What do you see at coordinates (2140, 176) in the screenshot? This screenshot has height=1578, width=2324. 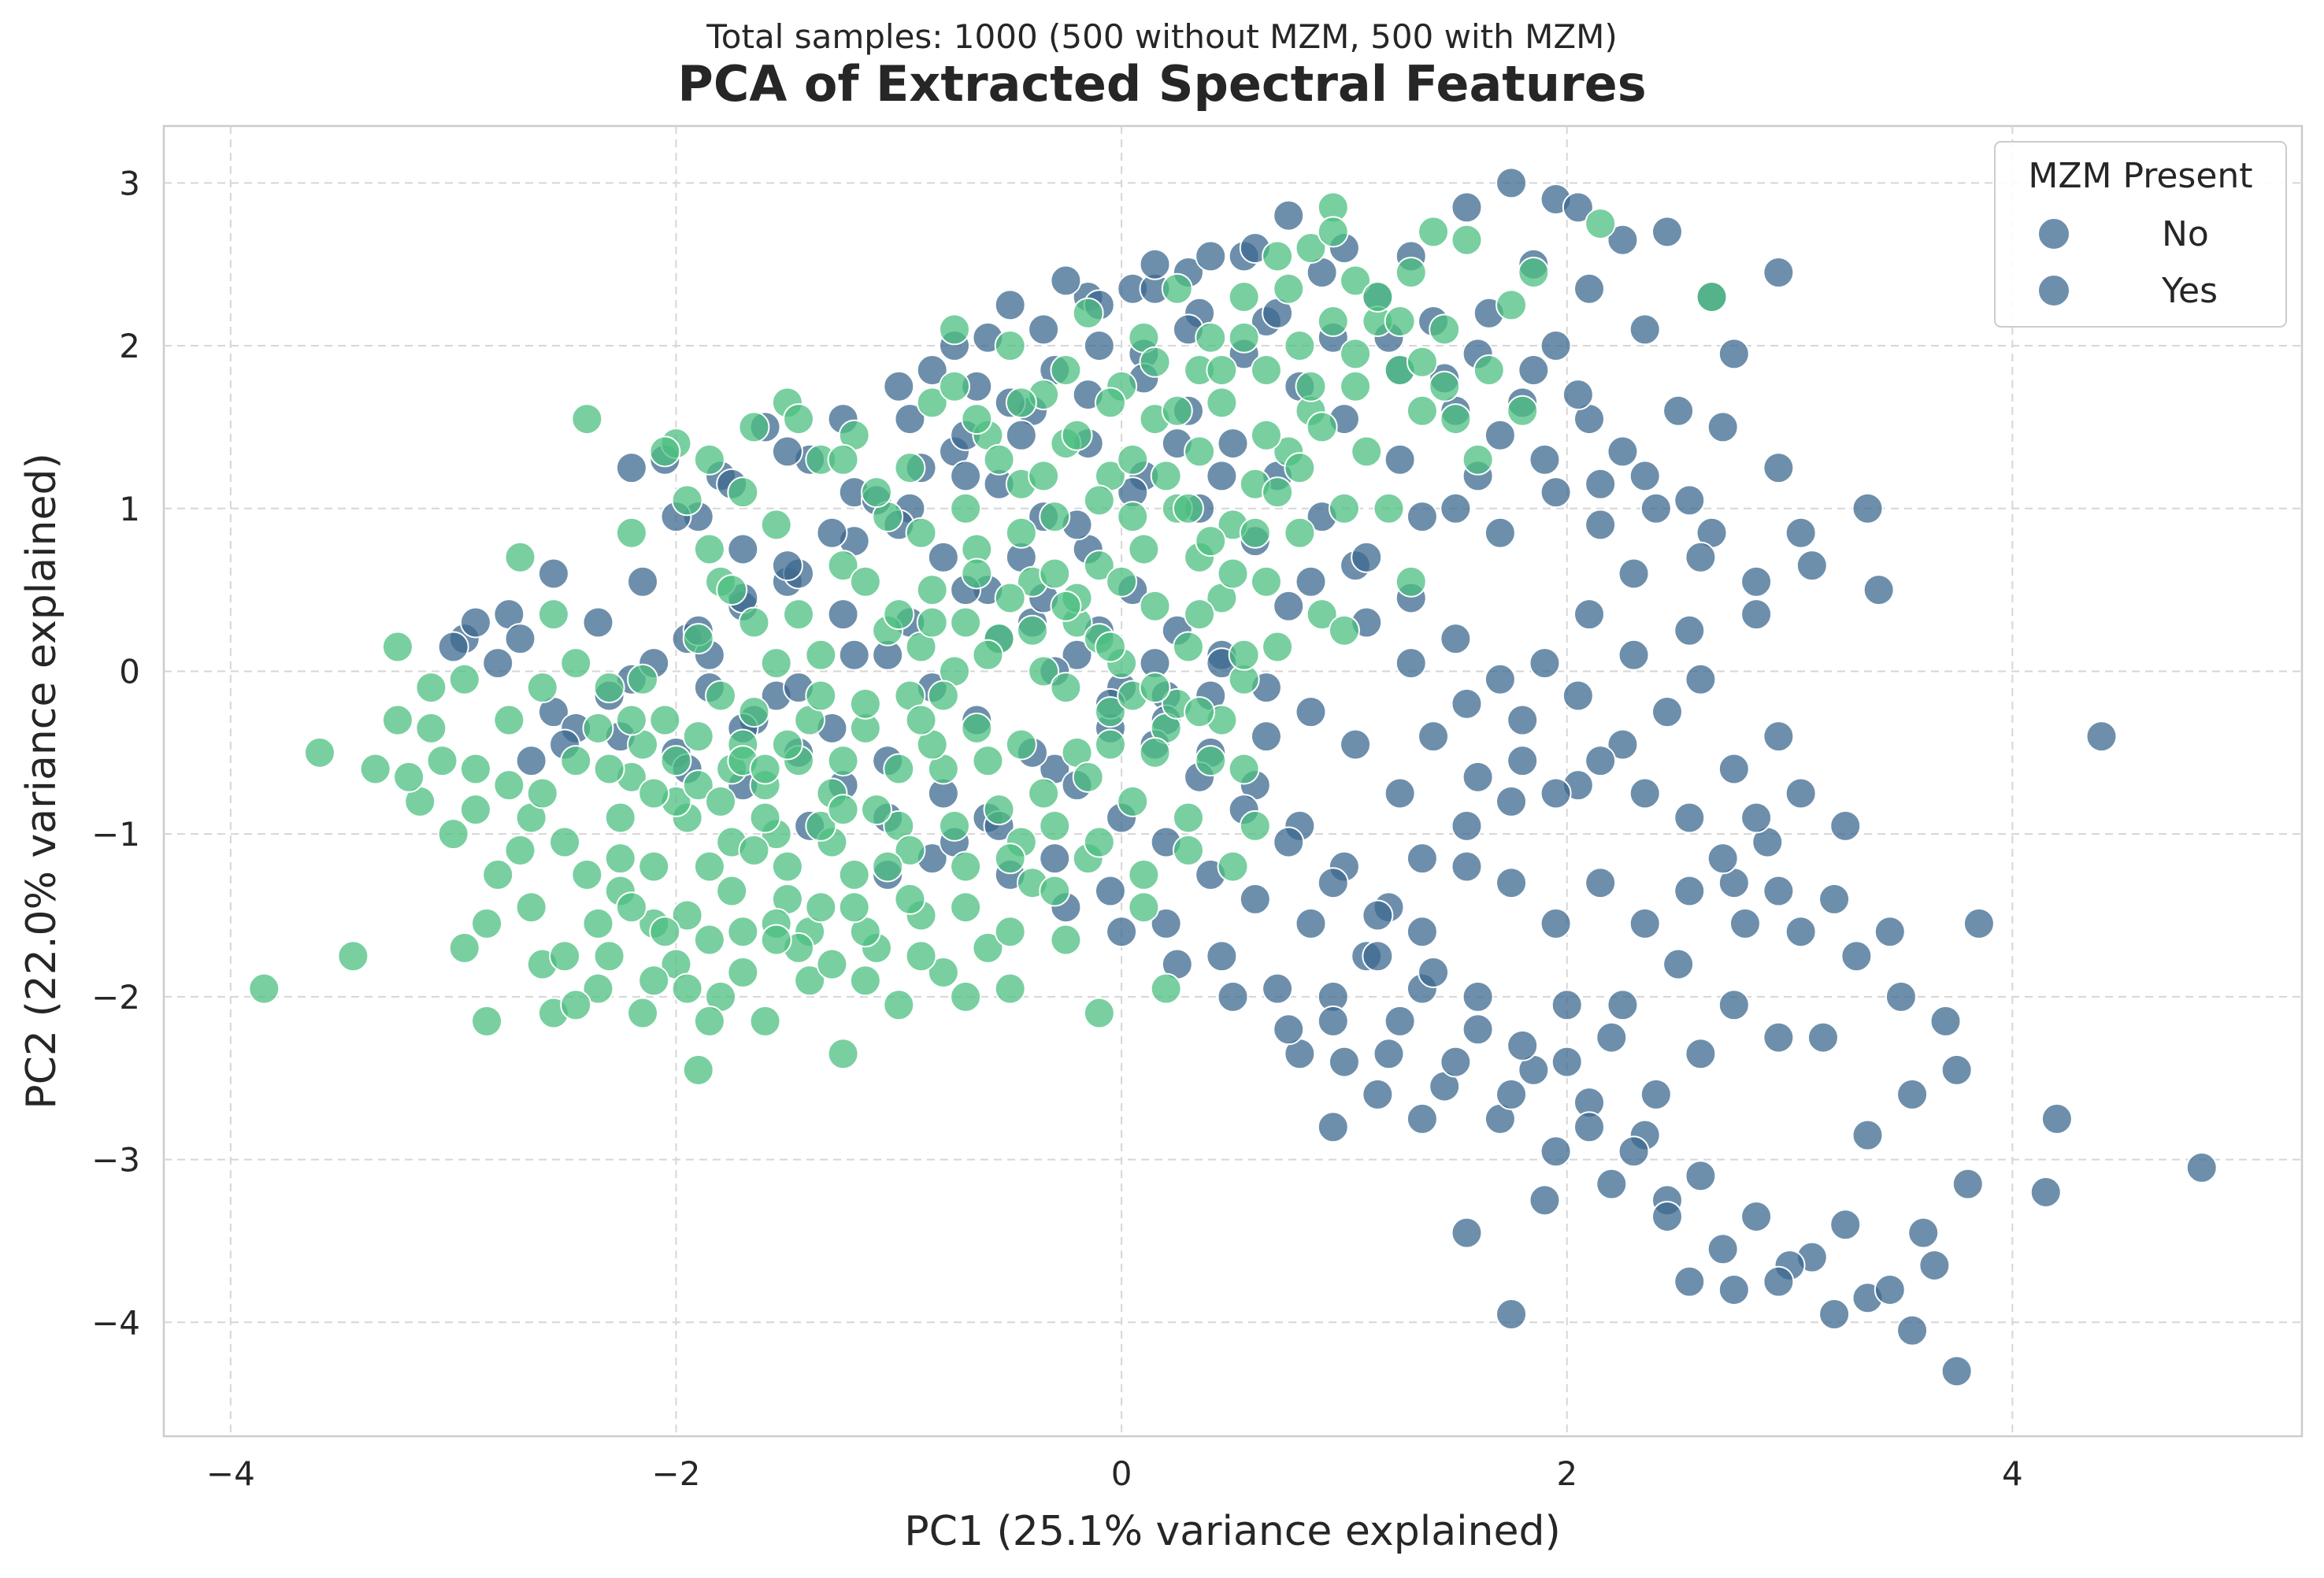 I see `legend-title: MZM Present` at bounding box center [2140, 176].